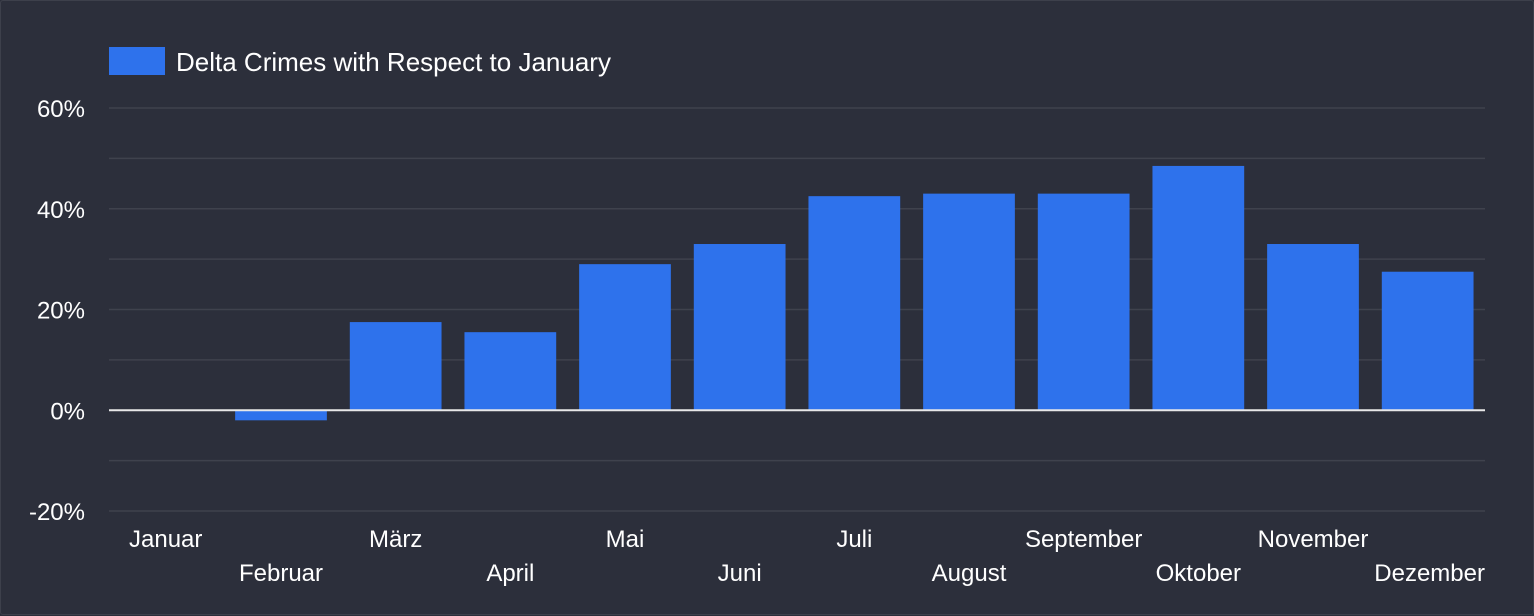 The image size is (1534, 616). Describe the element at coordinates (61, 311) in the screenshot. I see `y-tick-label: 20%` at that location.